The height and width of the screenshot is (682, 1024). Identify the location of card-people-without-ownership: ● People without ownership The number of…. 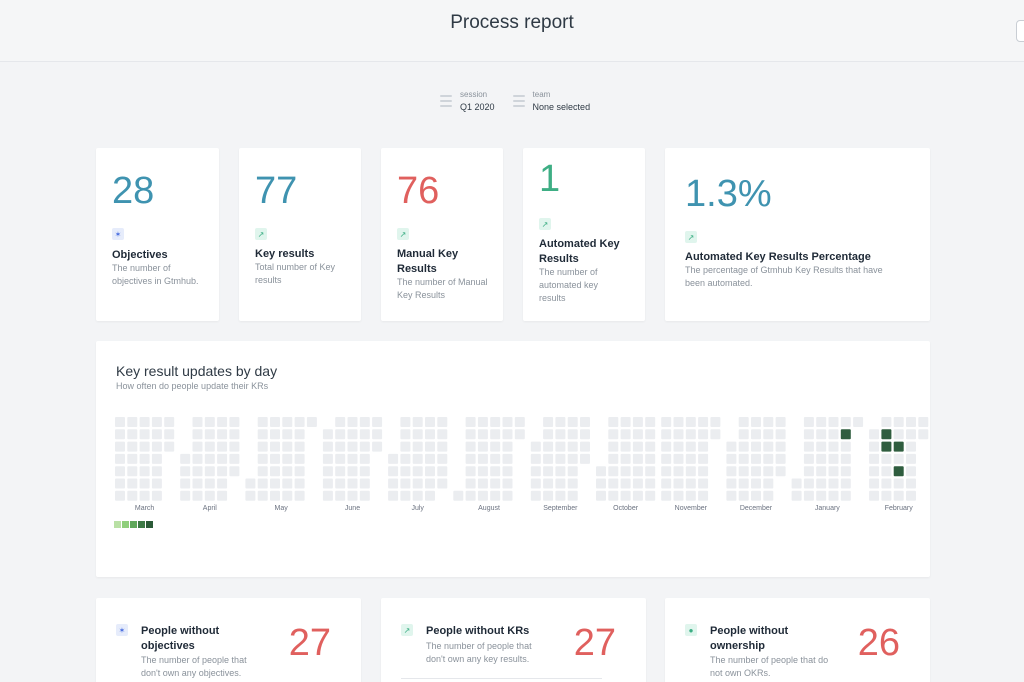
(797, 640).